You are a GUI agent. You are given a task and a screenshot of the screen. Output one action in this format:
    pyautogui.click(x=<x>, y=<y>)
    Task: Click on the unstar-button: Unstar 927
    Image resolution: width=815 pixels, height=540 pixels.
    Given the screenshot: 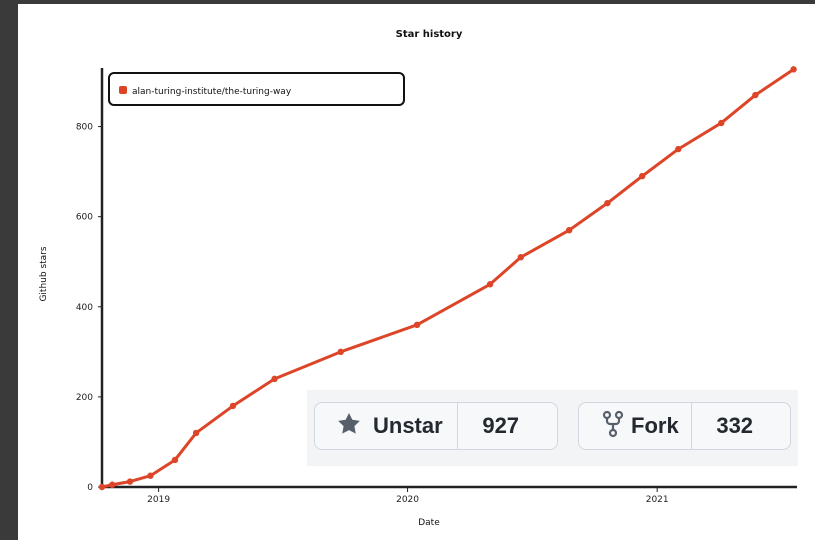 What is the action you would take?
    pyautogui.click(x=436, y=426)
    